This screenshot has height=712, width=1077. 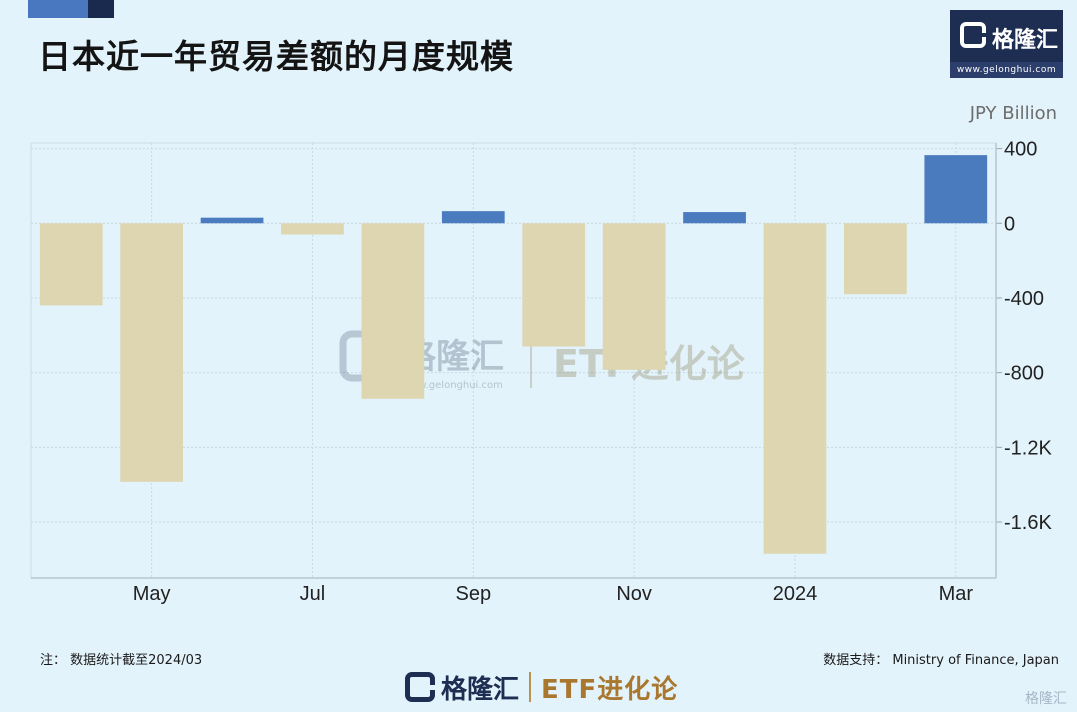 What do you see at coordinates (634, 594) in the screenshot?
I see `x-tick-label: Nov` at bounding box center [634, 594].